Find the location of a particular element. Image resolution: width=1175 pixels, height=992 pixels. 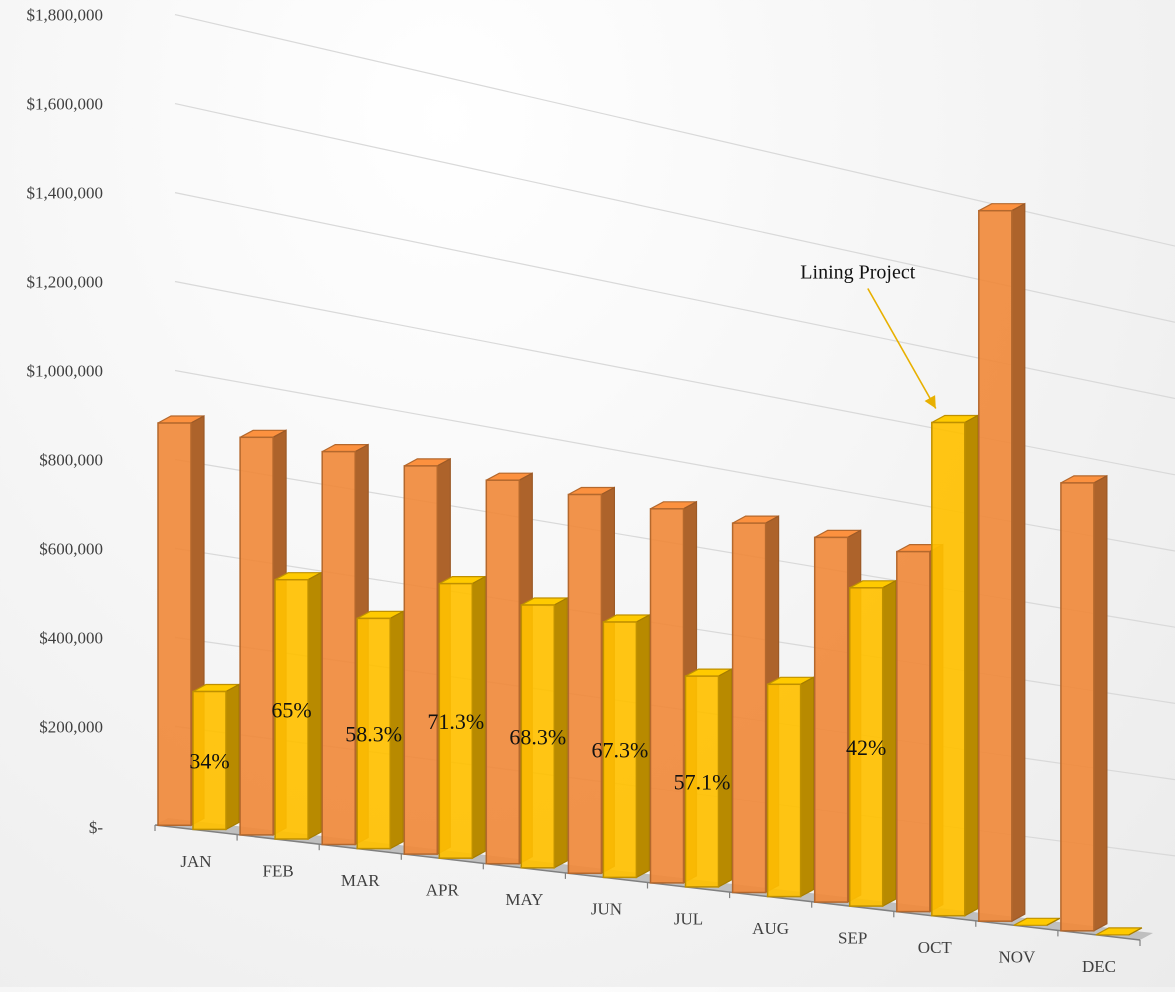

bar-s1-dec is located at coordinates (1084, 703).